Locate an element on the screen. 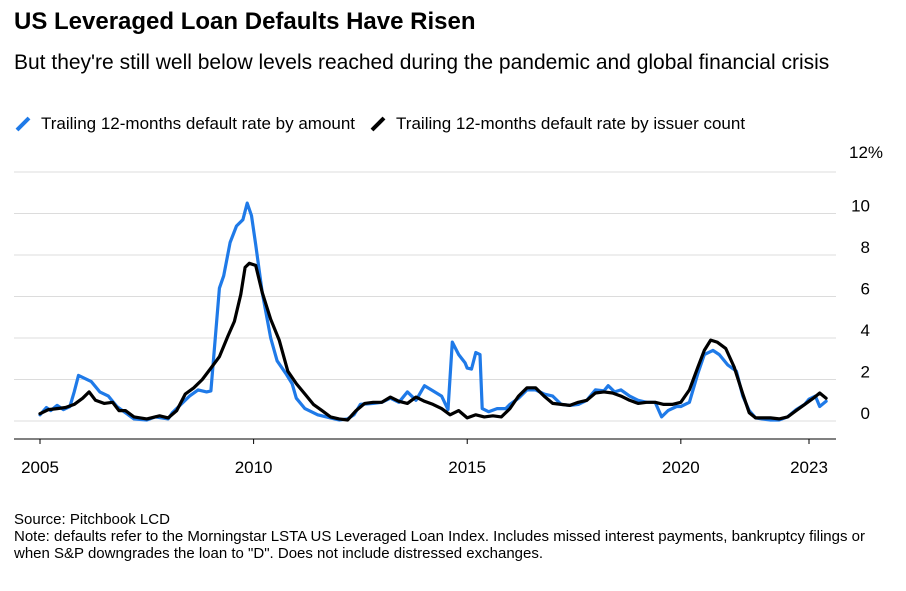 Image resolution: width=906 pixels, height=591 pixels. y-tick-label: 2 is located at coordinates (865, 372).